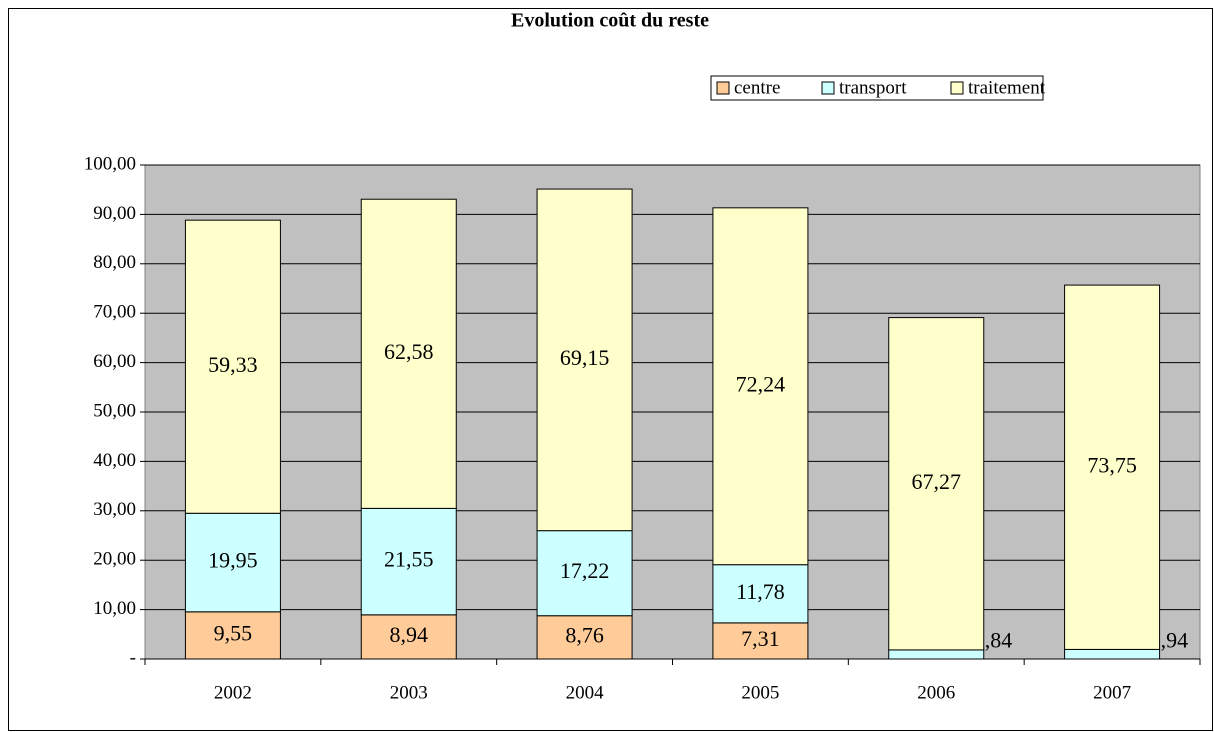  Describe the element at coordinates (760, 638) in the screenshot. I see `value-label: 7,31` at that location.